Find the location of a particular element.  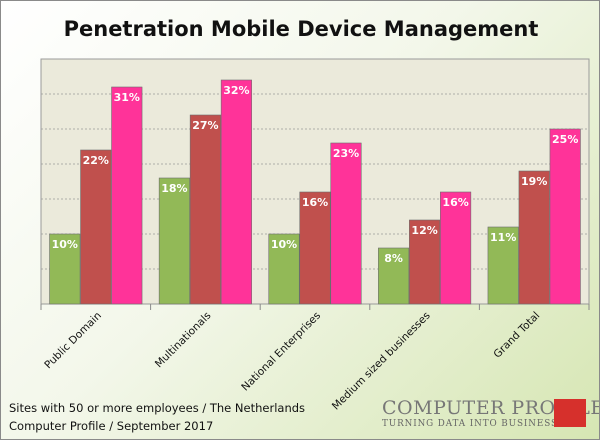

footnote-source: Computer Profile / September 2017 is located at coordinates (111, 426).